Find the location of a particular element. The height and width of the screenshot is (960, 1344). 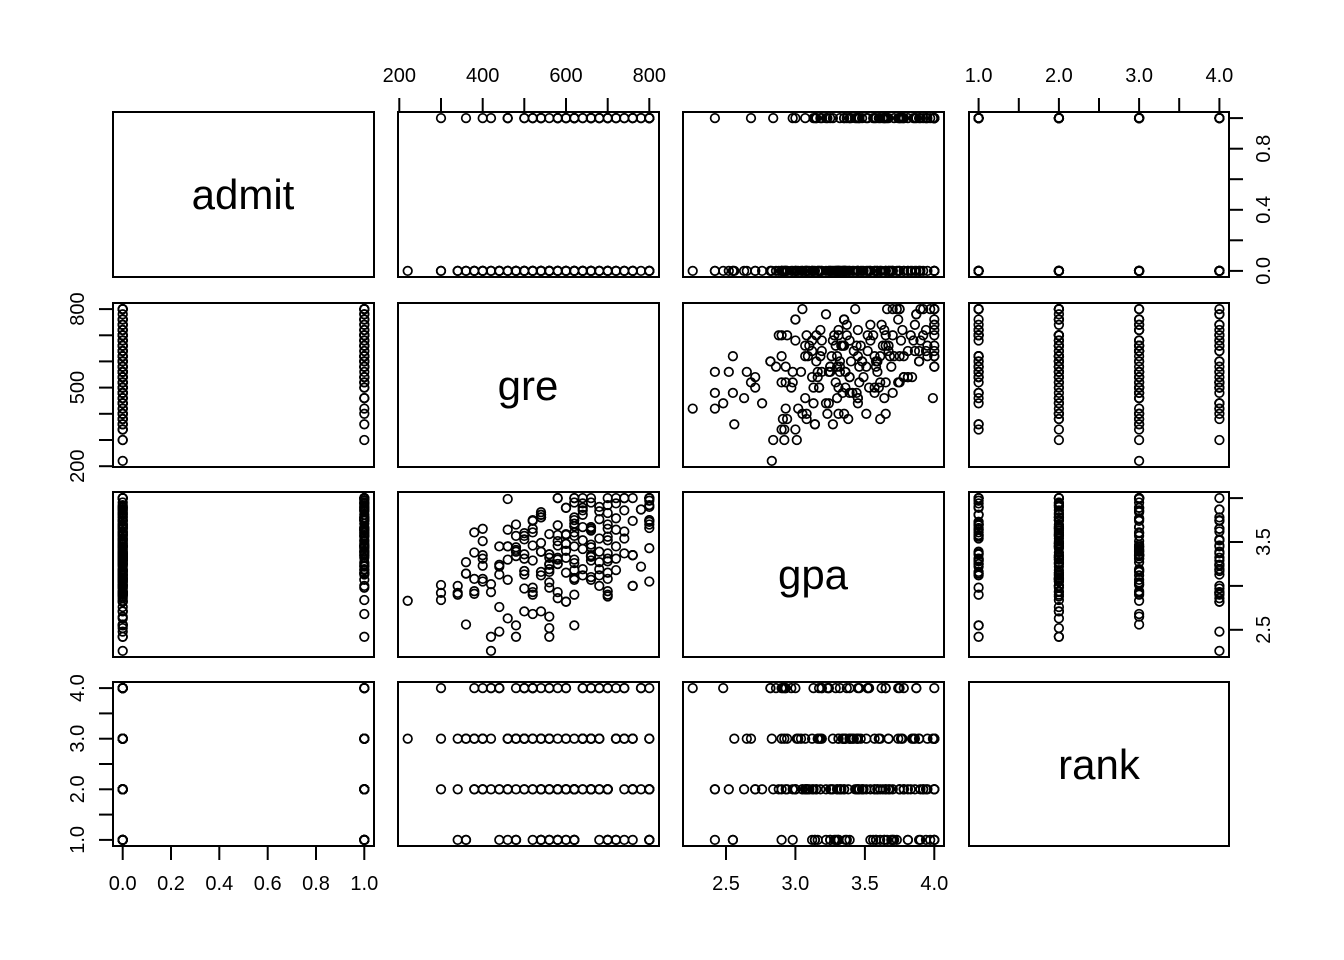

axis-tick-label-rank: 1.0 is located at coordinates (78, 840).